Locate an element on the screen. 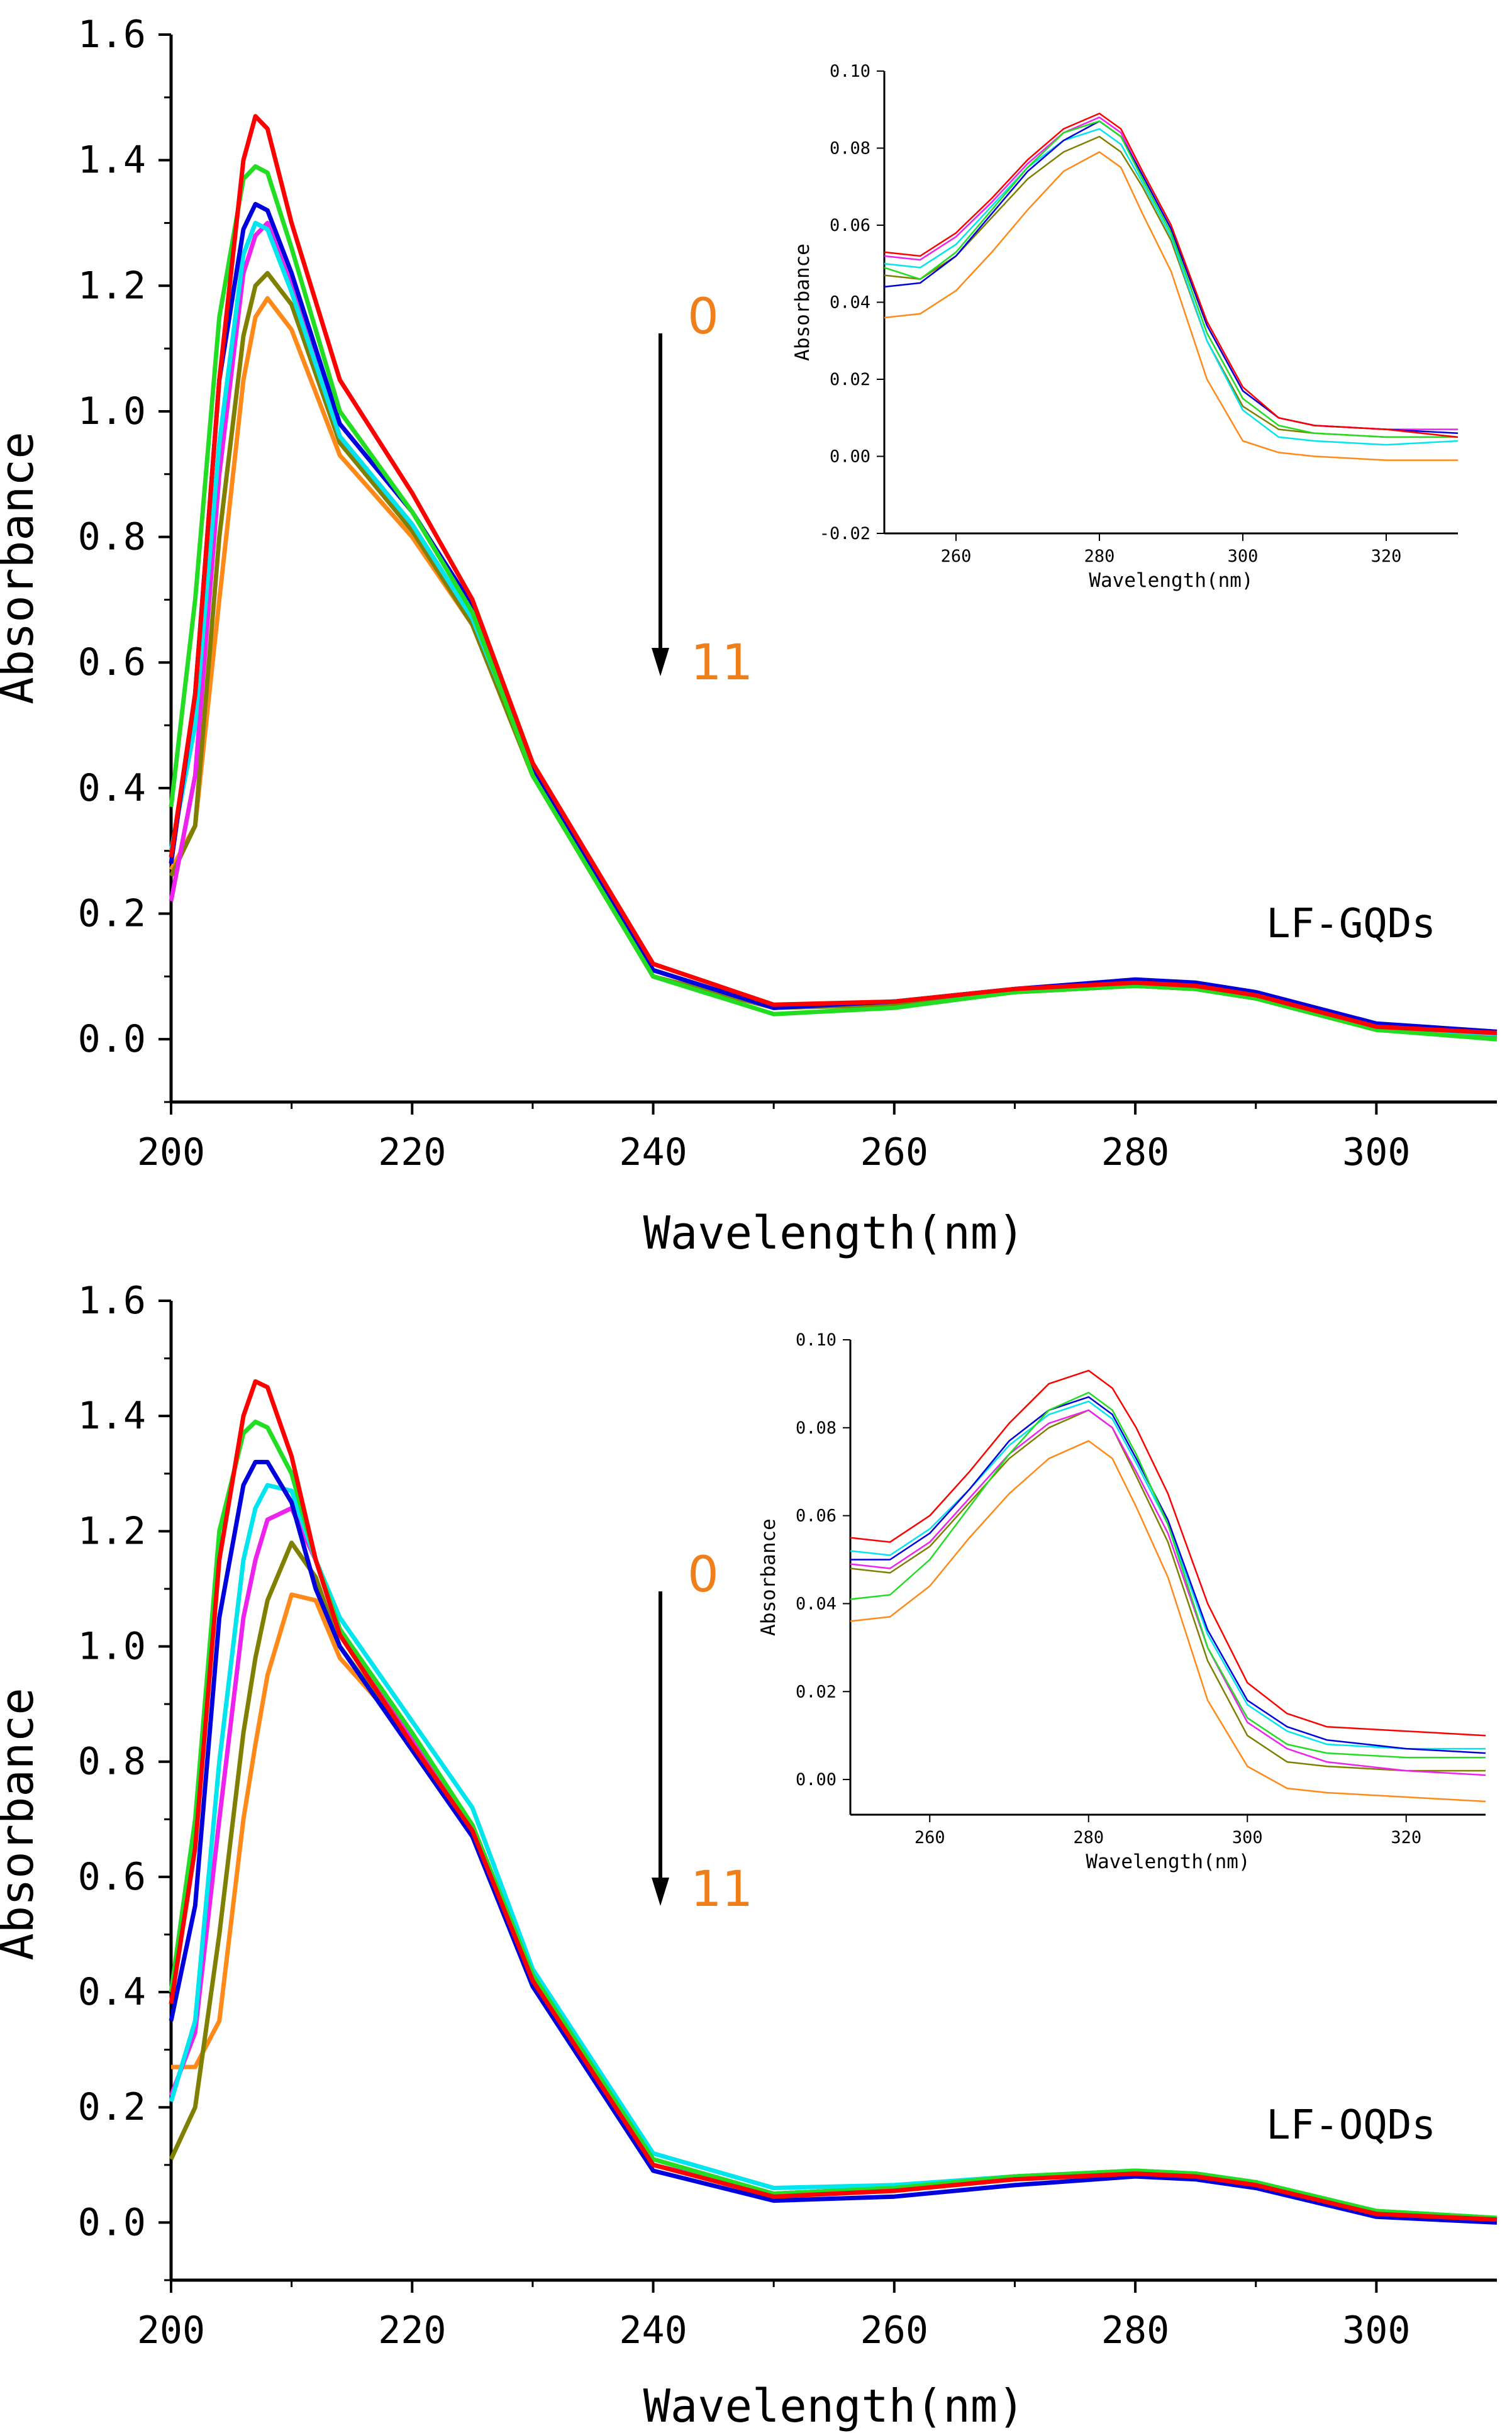  panel-label: LF-GQDs is located at coordinates (1351, 924).